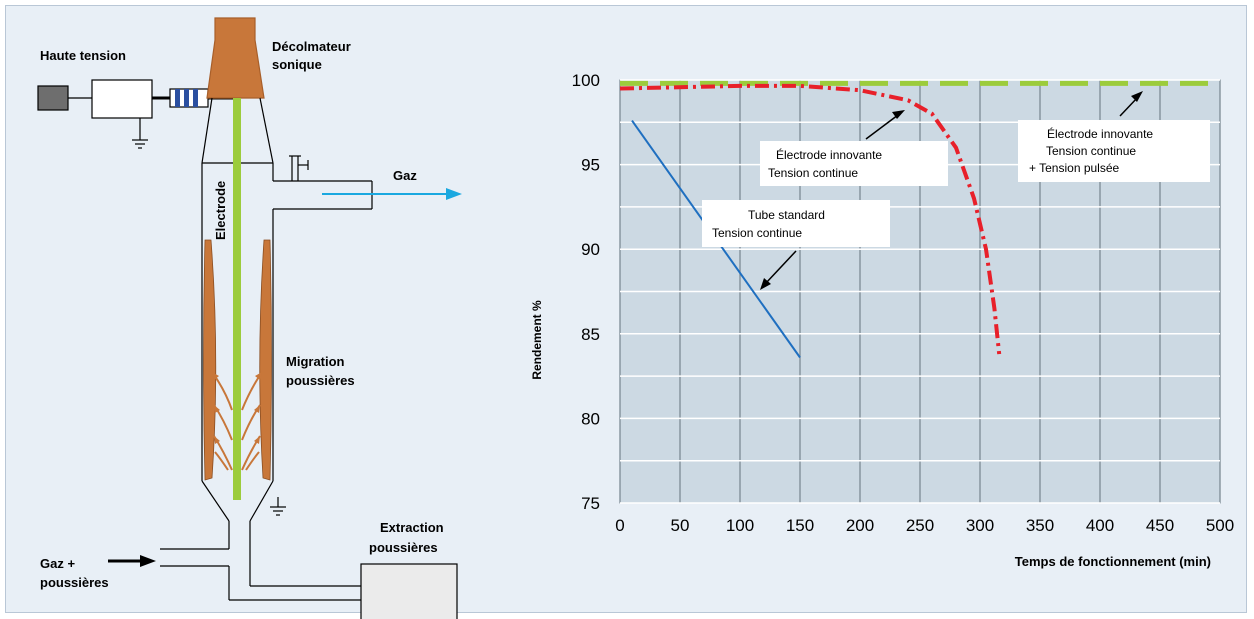 The image size is (1254, 619). I want to click on x-tick-label: 250, so click(920, 525).